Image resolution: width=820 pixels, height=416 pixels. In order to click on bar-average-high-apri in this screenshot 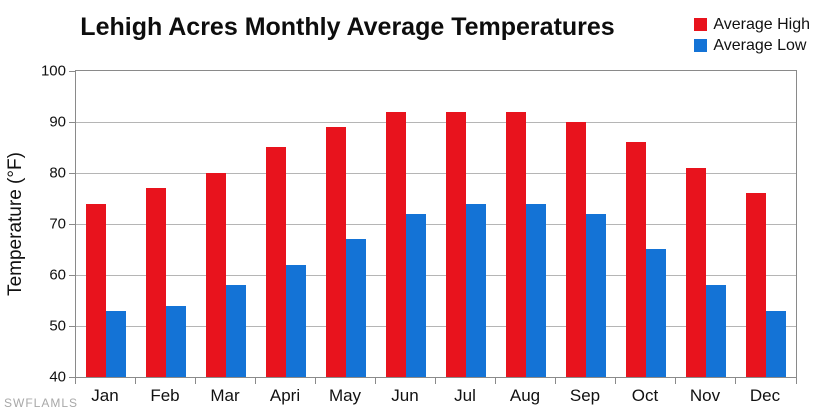, I will do `click(276, 262)`.